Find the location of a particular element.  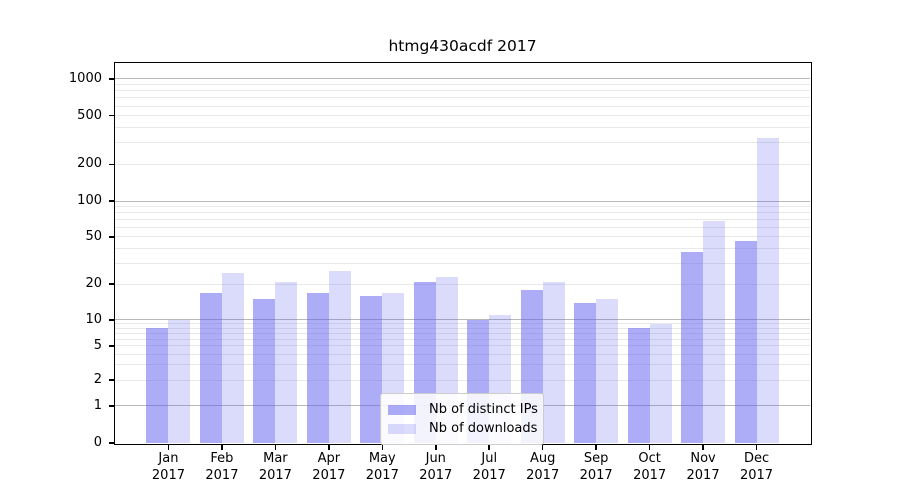

x-tick-label: May 2017 is located at coordinates (382, 467).